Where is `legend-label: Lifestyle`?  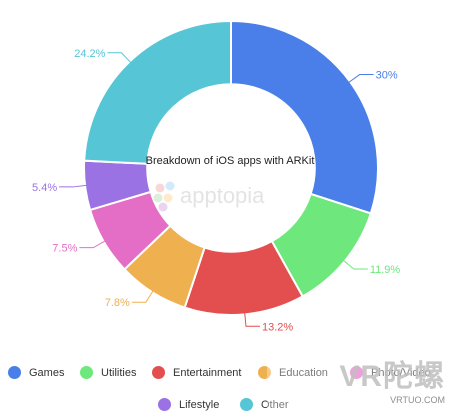 legend-label: Lifestyle is located at coordinates (199, 404).